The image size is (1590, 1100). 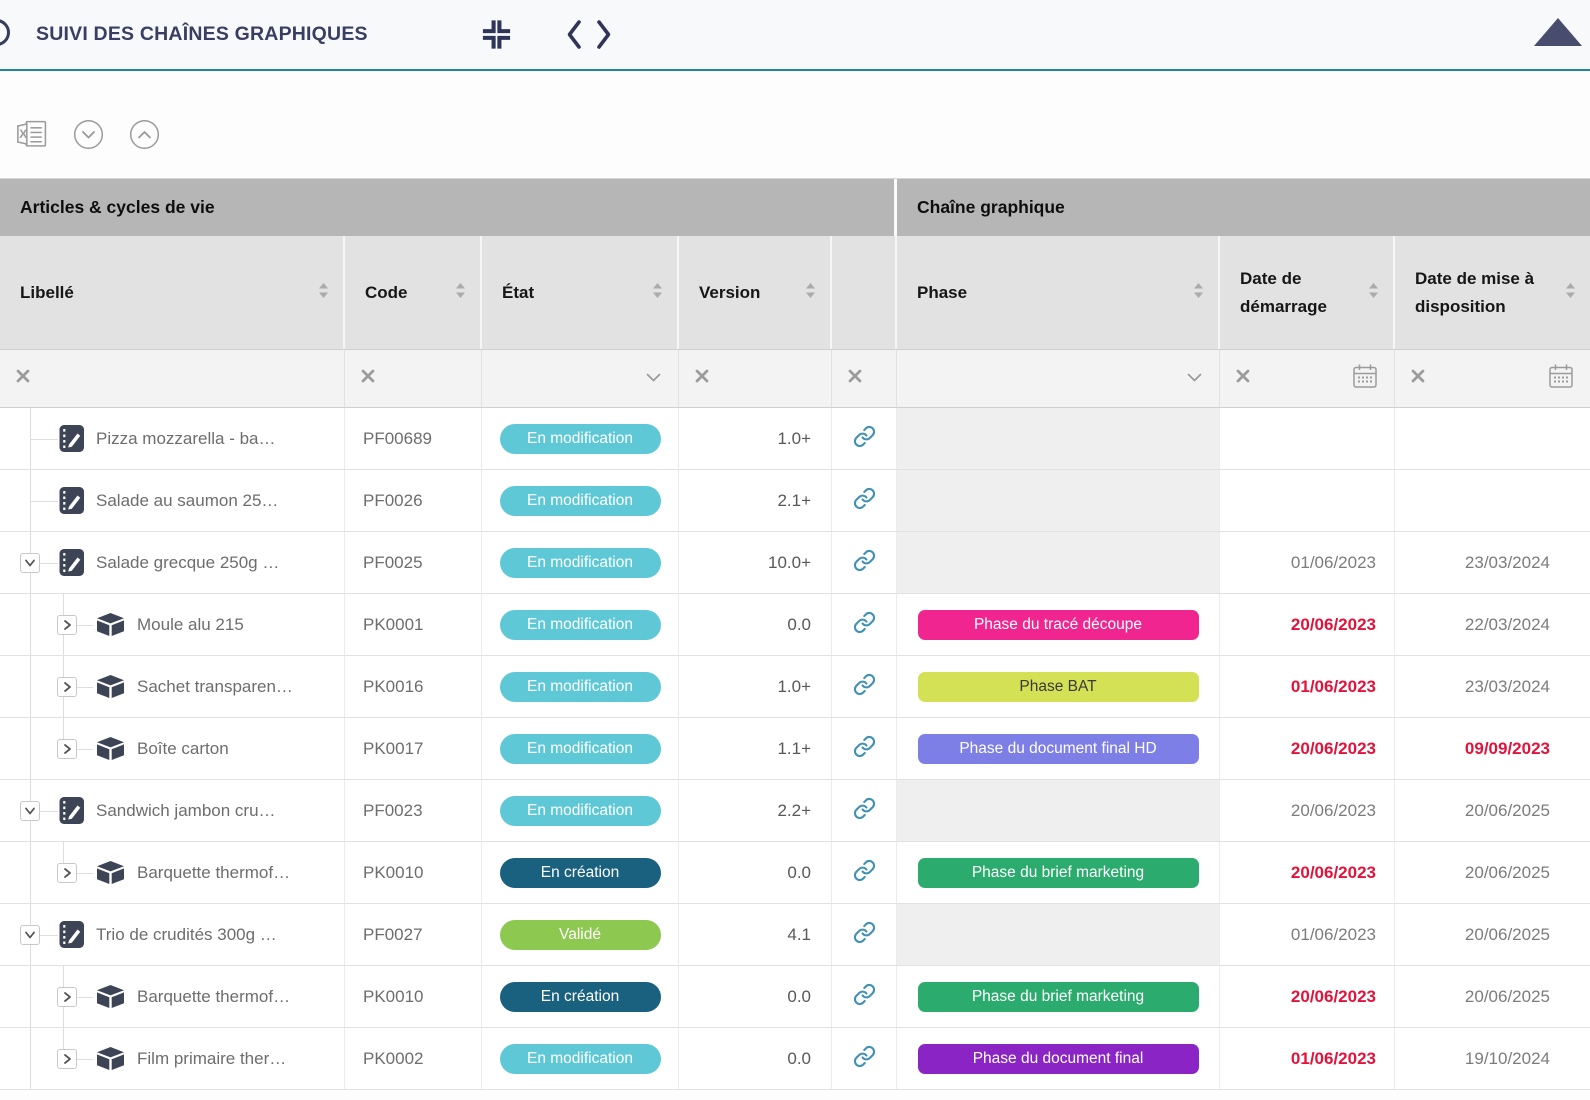 What do you see at coordinates (755, 292) in the screenshot?
I see `column-header-Version: Version` at bounding box center [755, 292].